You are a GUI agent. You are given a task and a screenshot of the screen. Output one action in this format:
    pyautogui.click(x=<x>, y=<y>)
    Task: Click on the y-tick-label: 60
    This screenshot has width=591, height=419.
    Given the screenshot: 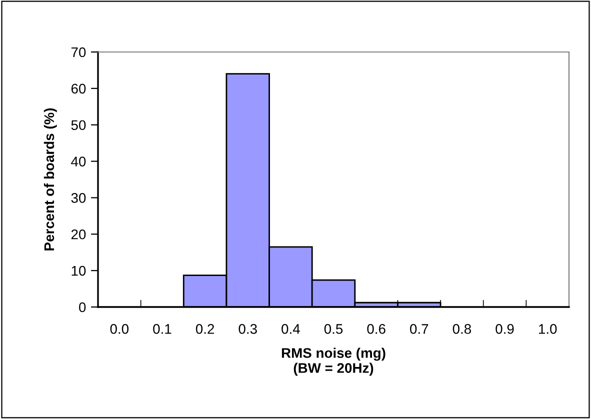 What is the action you would take?
    pyautogui.click(x=78, y=89)
    